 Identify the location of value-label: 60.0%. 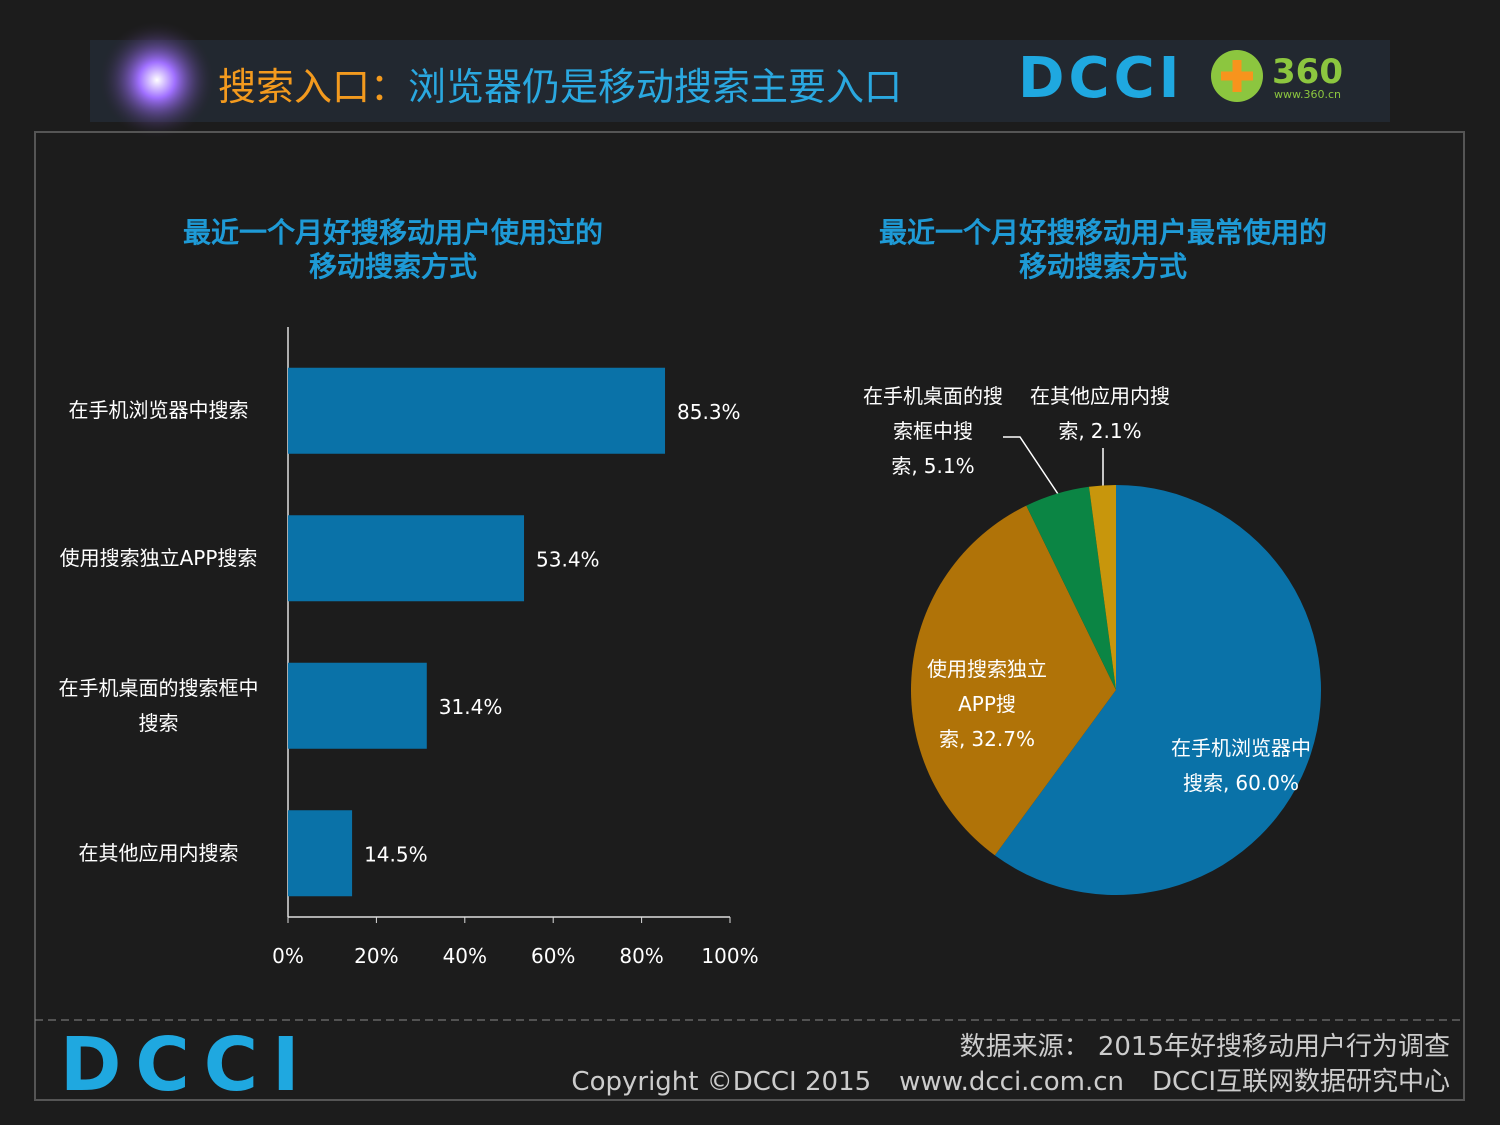
(1267, 783).